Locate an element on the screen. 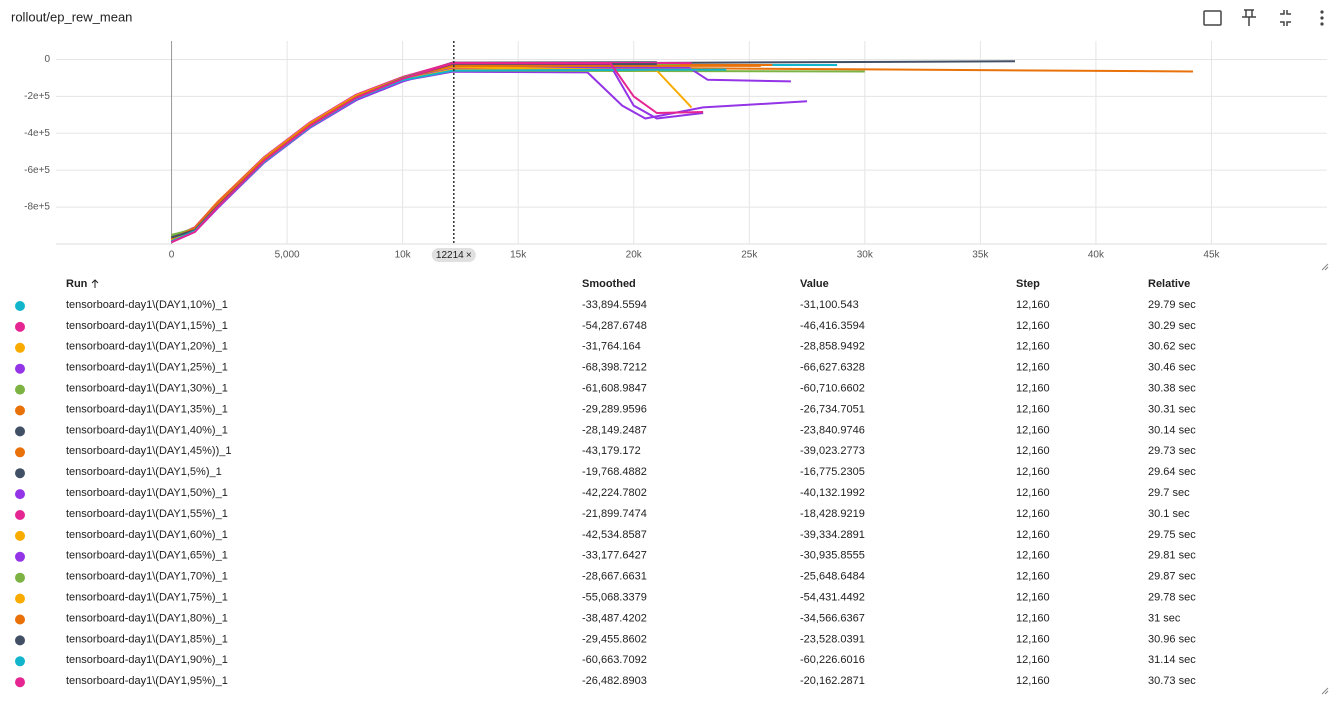  run-name: tensorboard-day1\(DAY1,60%)_1 is located at coordinates (147, 535).